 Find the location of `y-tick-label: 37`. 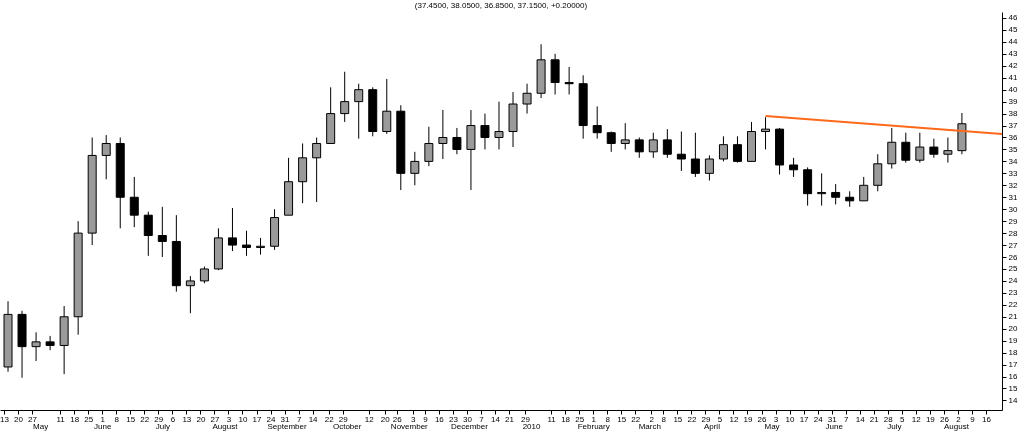

y-tick-label: 37 is located at coordinates (1013, 126).